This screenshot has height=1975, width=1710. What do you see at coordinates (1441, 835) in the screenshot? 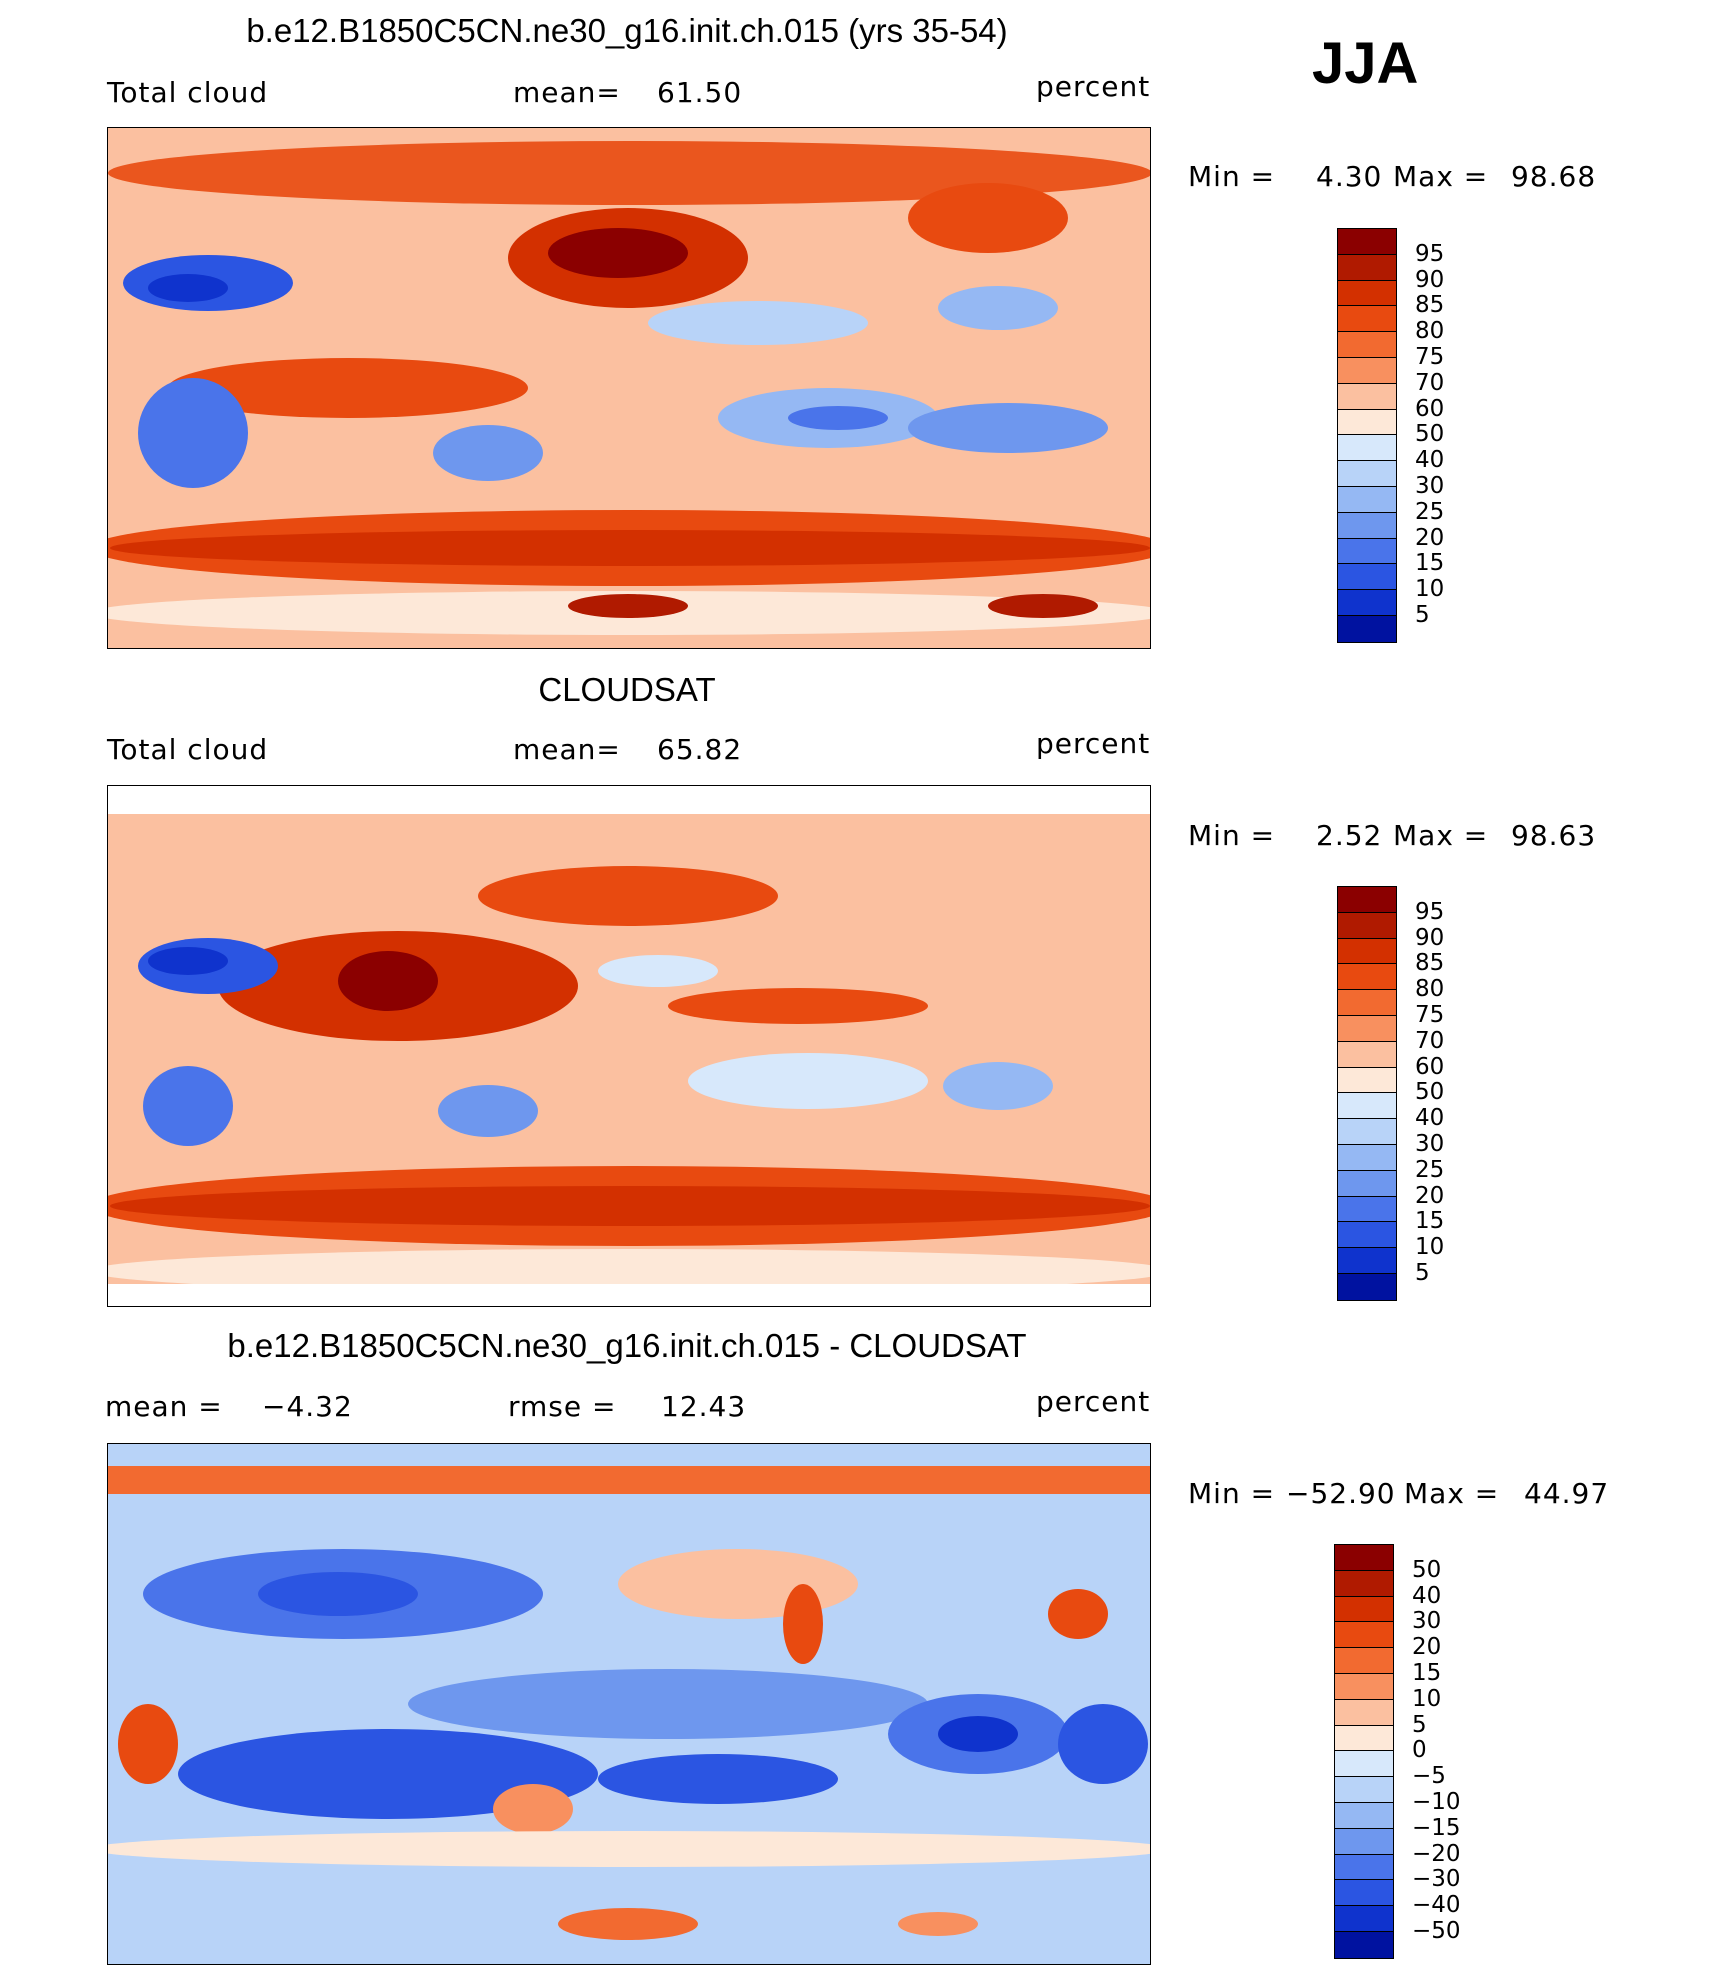
I see `panel2-max-label: Max =` at bounding box center [1441, 835].